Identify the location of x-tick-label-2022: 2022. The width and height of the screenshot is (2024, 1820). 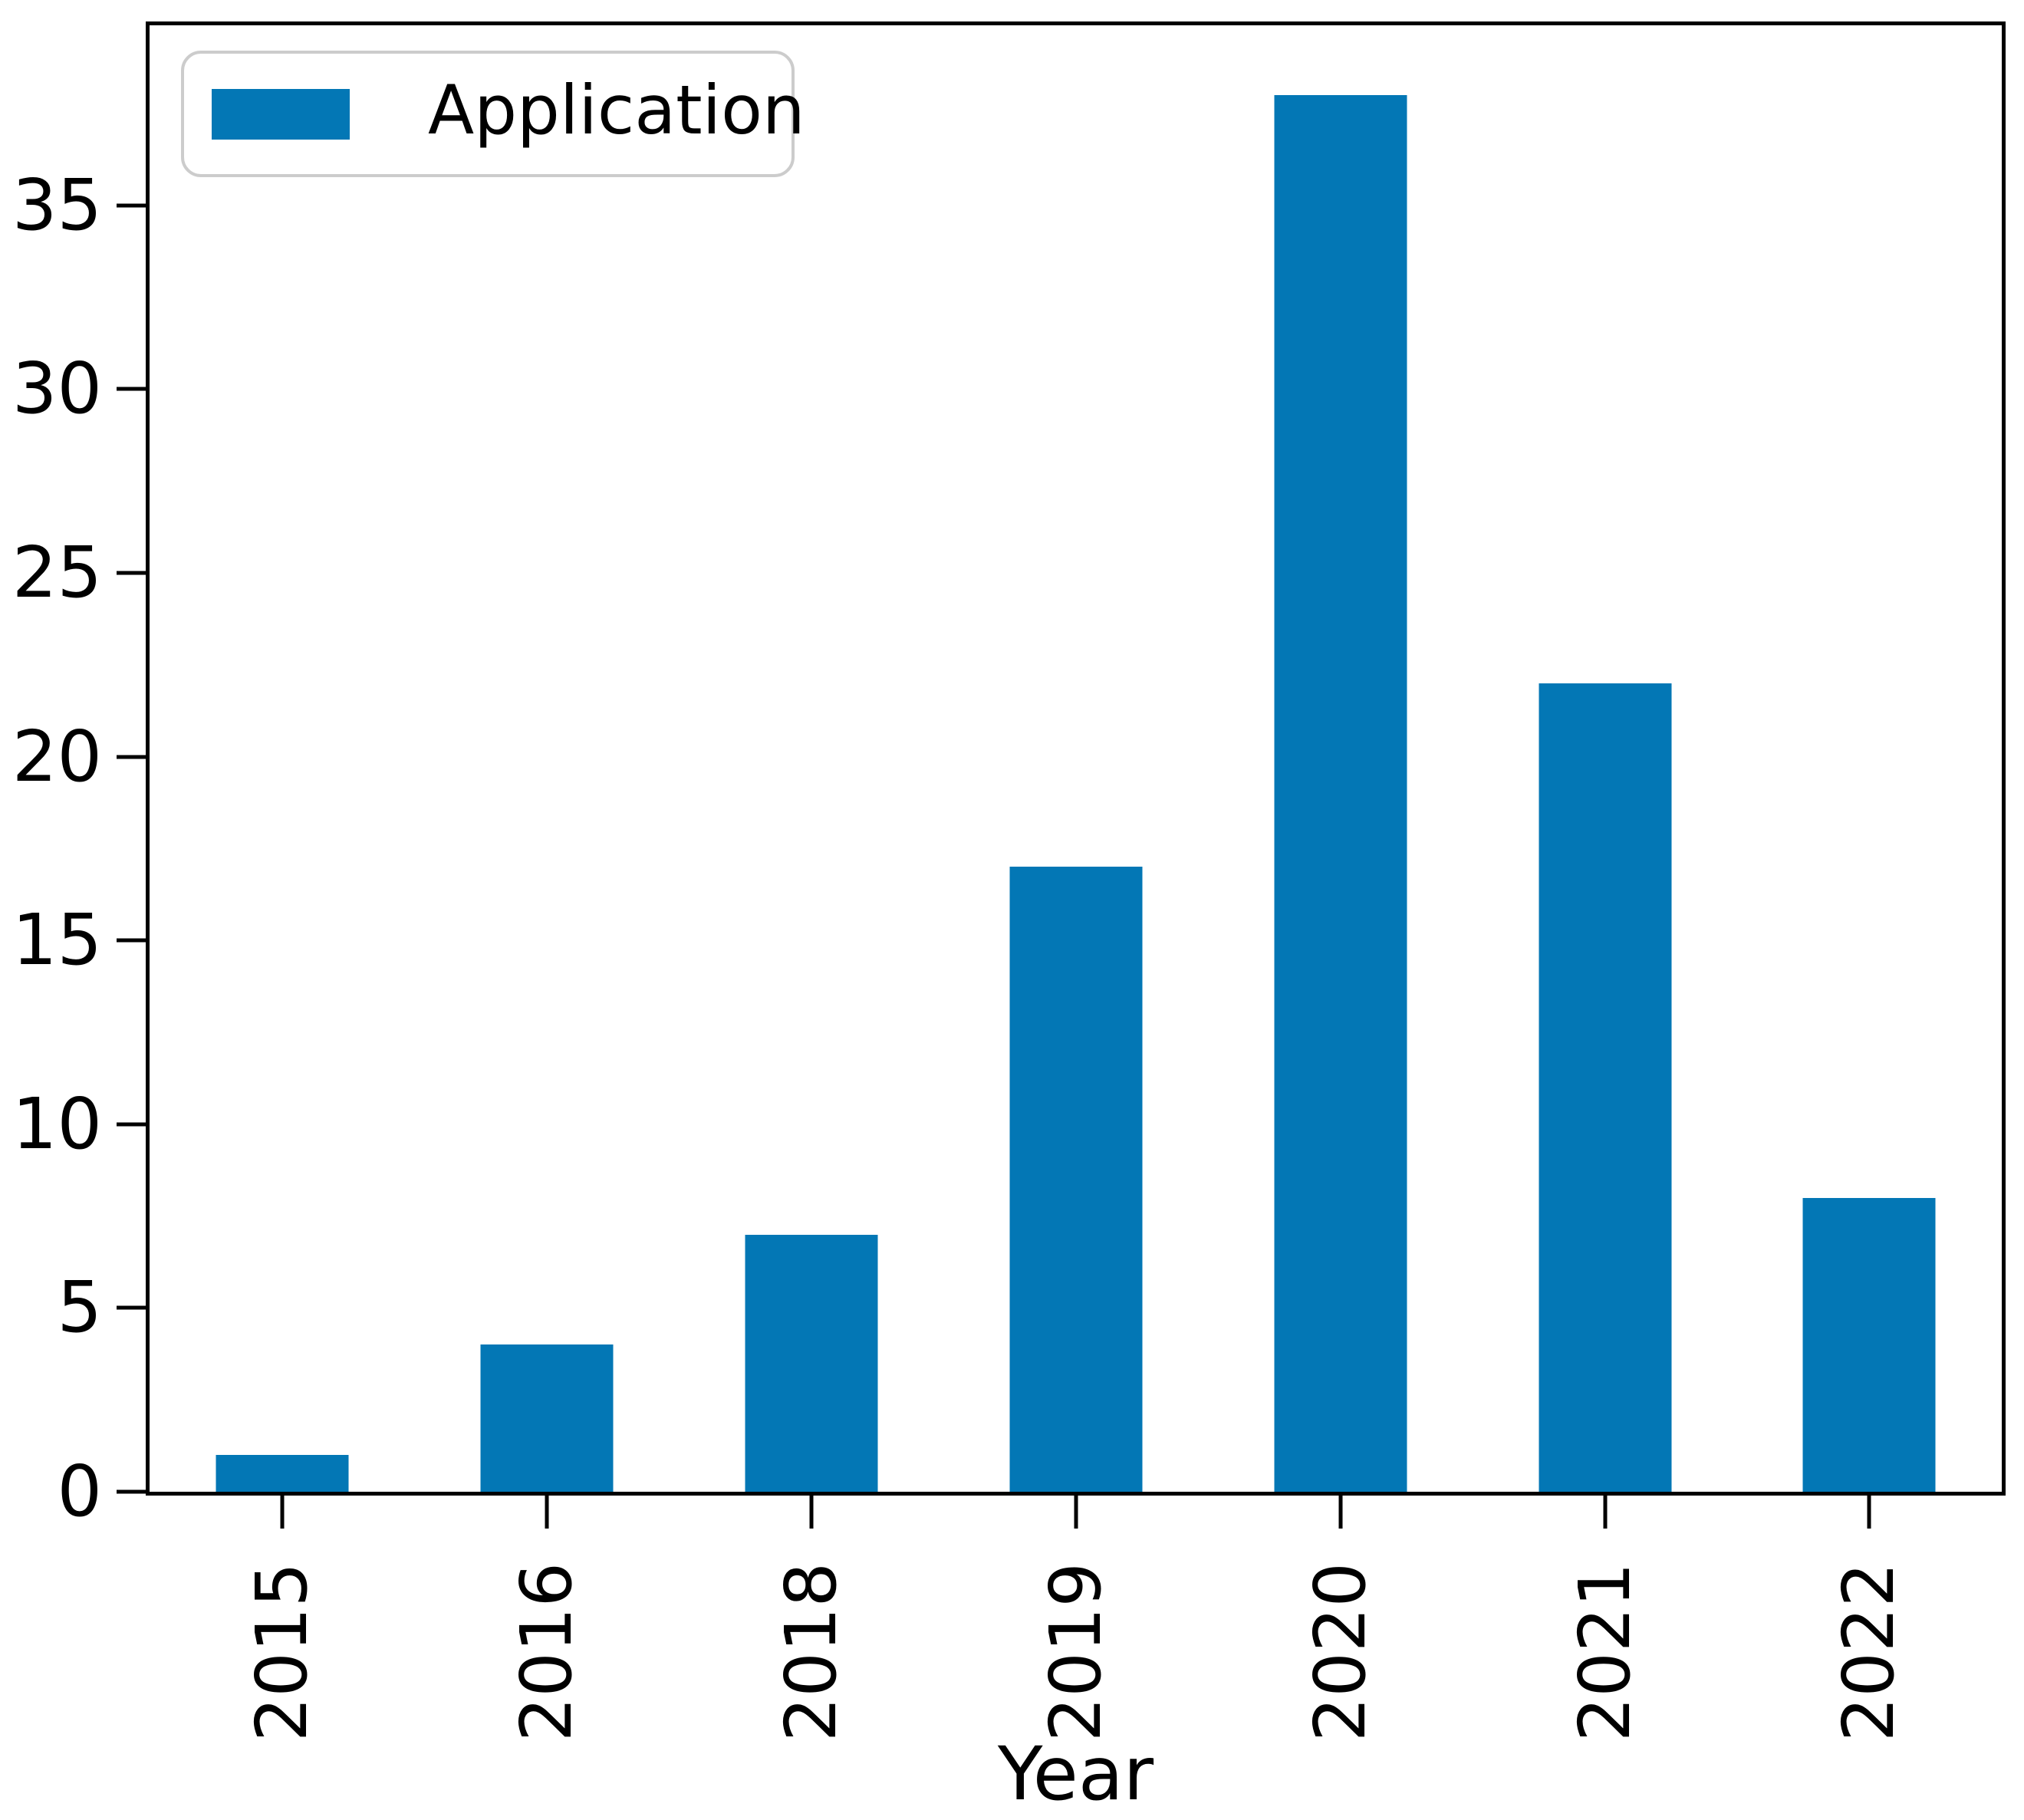
(1869, 1652).